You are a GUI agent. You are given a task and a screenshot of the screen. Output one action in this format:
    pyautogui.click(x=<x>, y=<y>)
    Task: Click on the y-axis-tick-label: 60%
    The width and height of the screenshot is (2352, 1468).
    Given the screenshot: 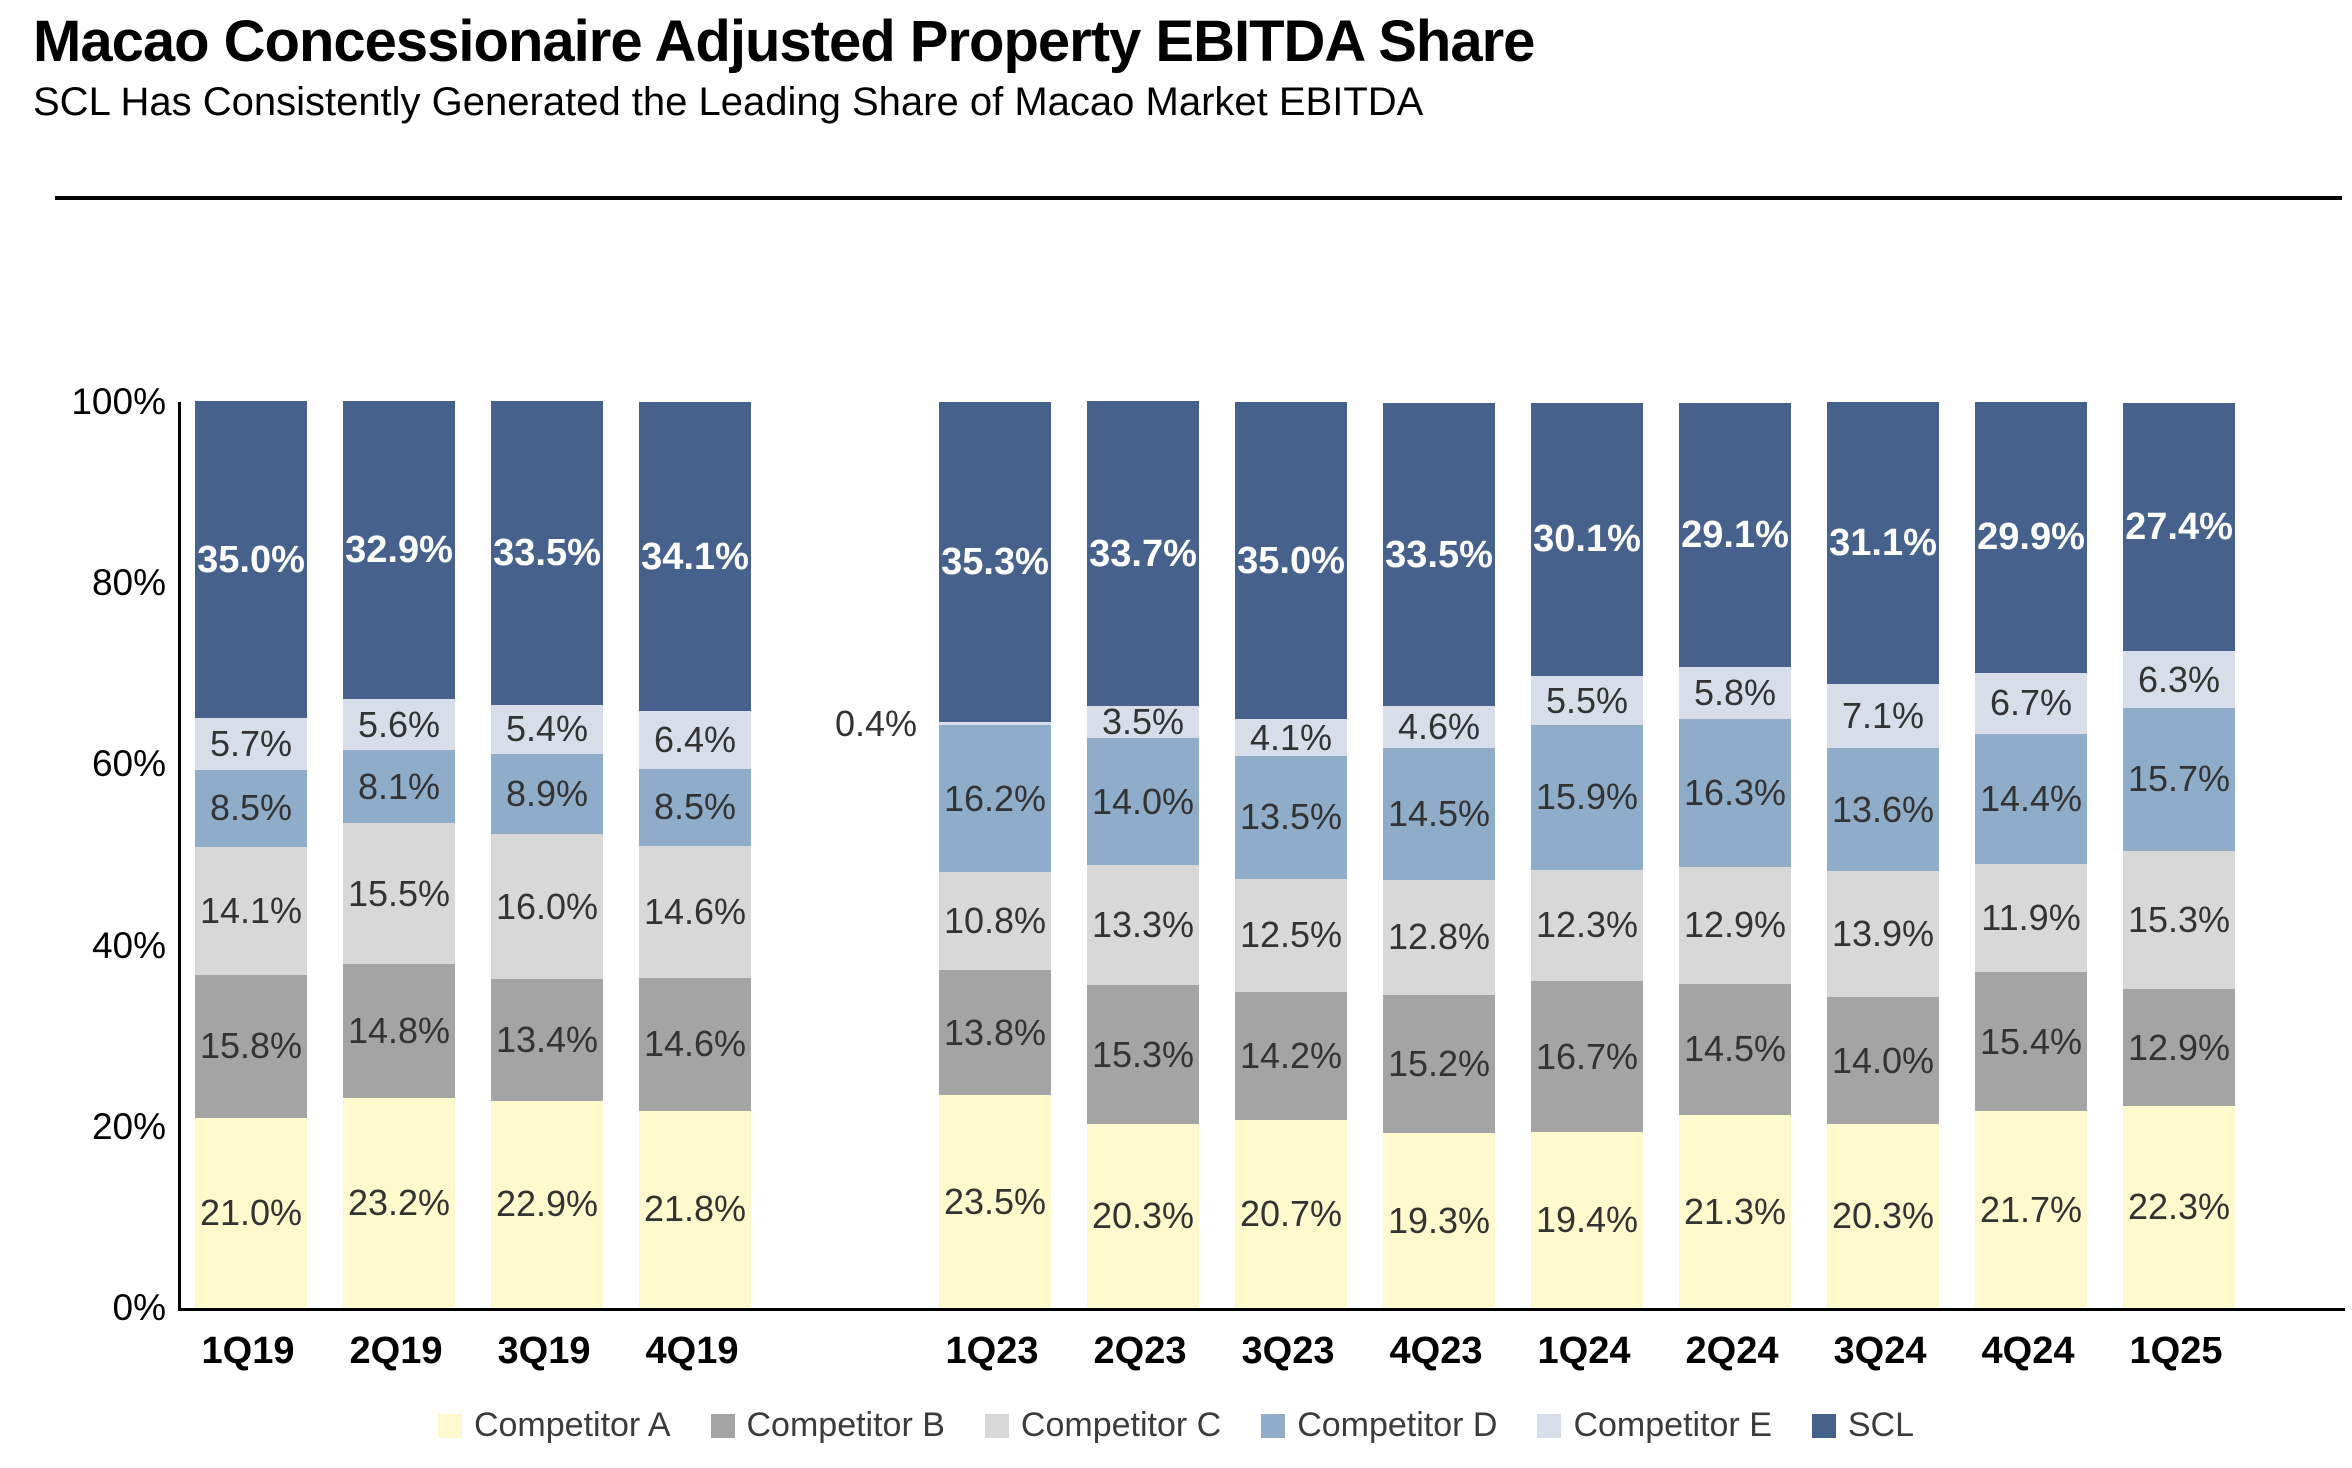 What is the action you would take?
    pyautogui.click(x=128, y=764)
    